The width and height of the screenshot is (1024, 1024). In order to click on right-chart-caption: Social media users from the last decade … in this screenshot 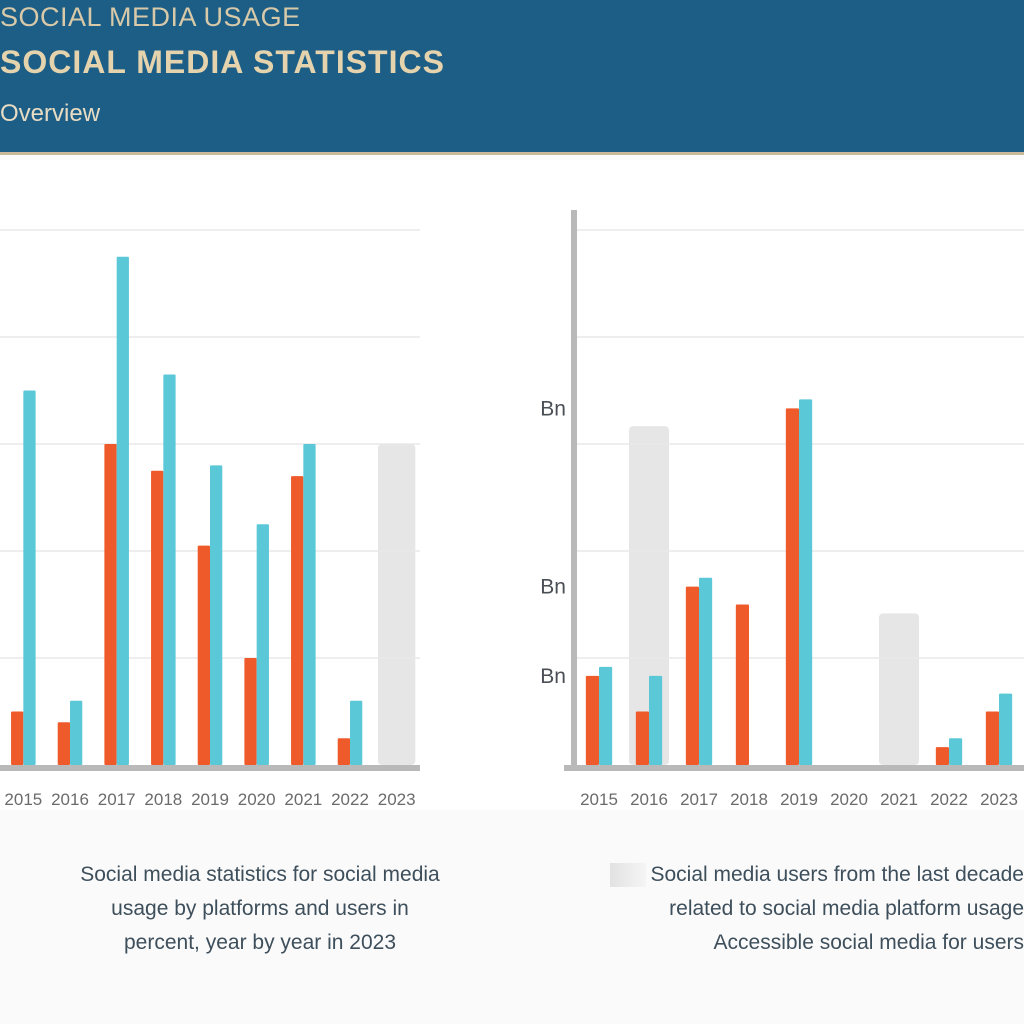, I will do `click(762, 909)`.